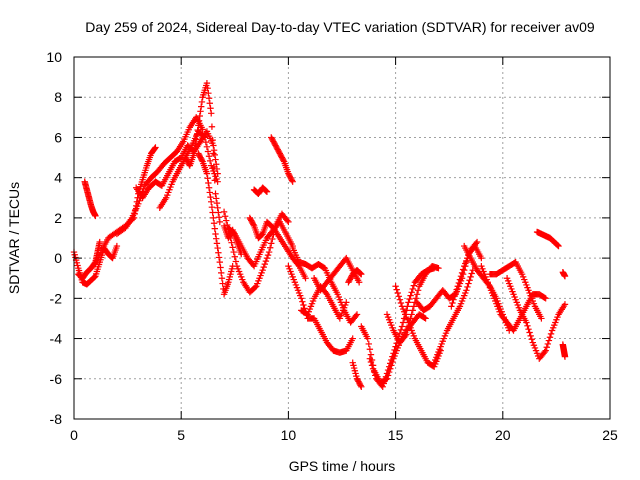 This screenshot has height=480, width=640. Describe the element at coordinates (58, 97) in the screenshot. I see `y-tick-label: 8` at that location.